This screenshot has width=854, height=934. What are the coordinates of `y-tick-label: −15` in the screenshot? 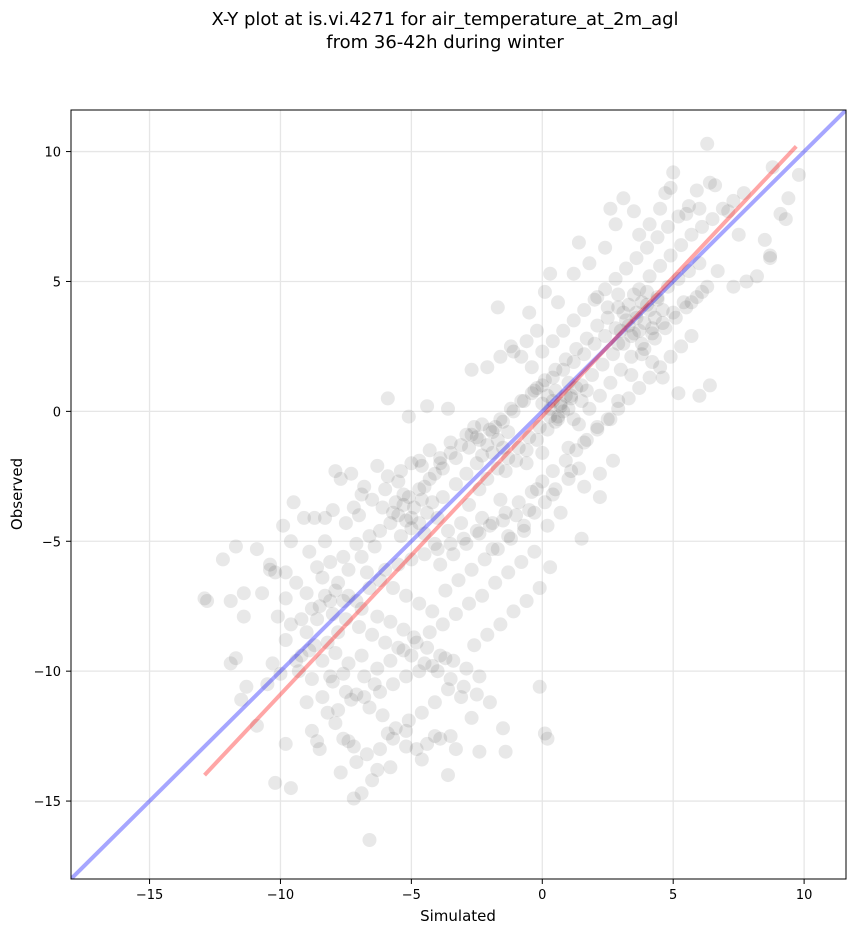 It's located at (47, 802).